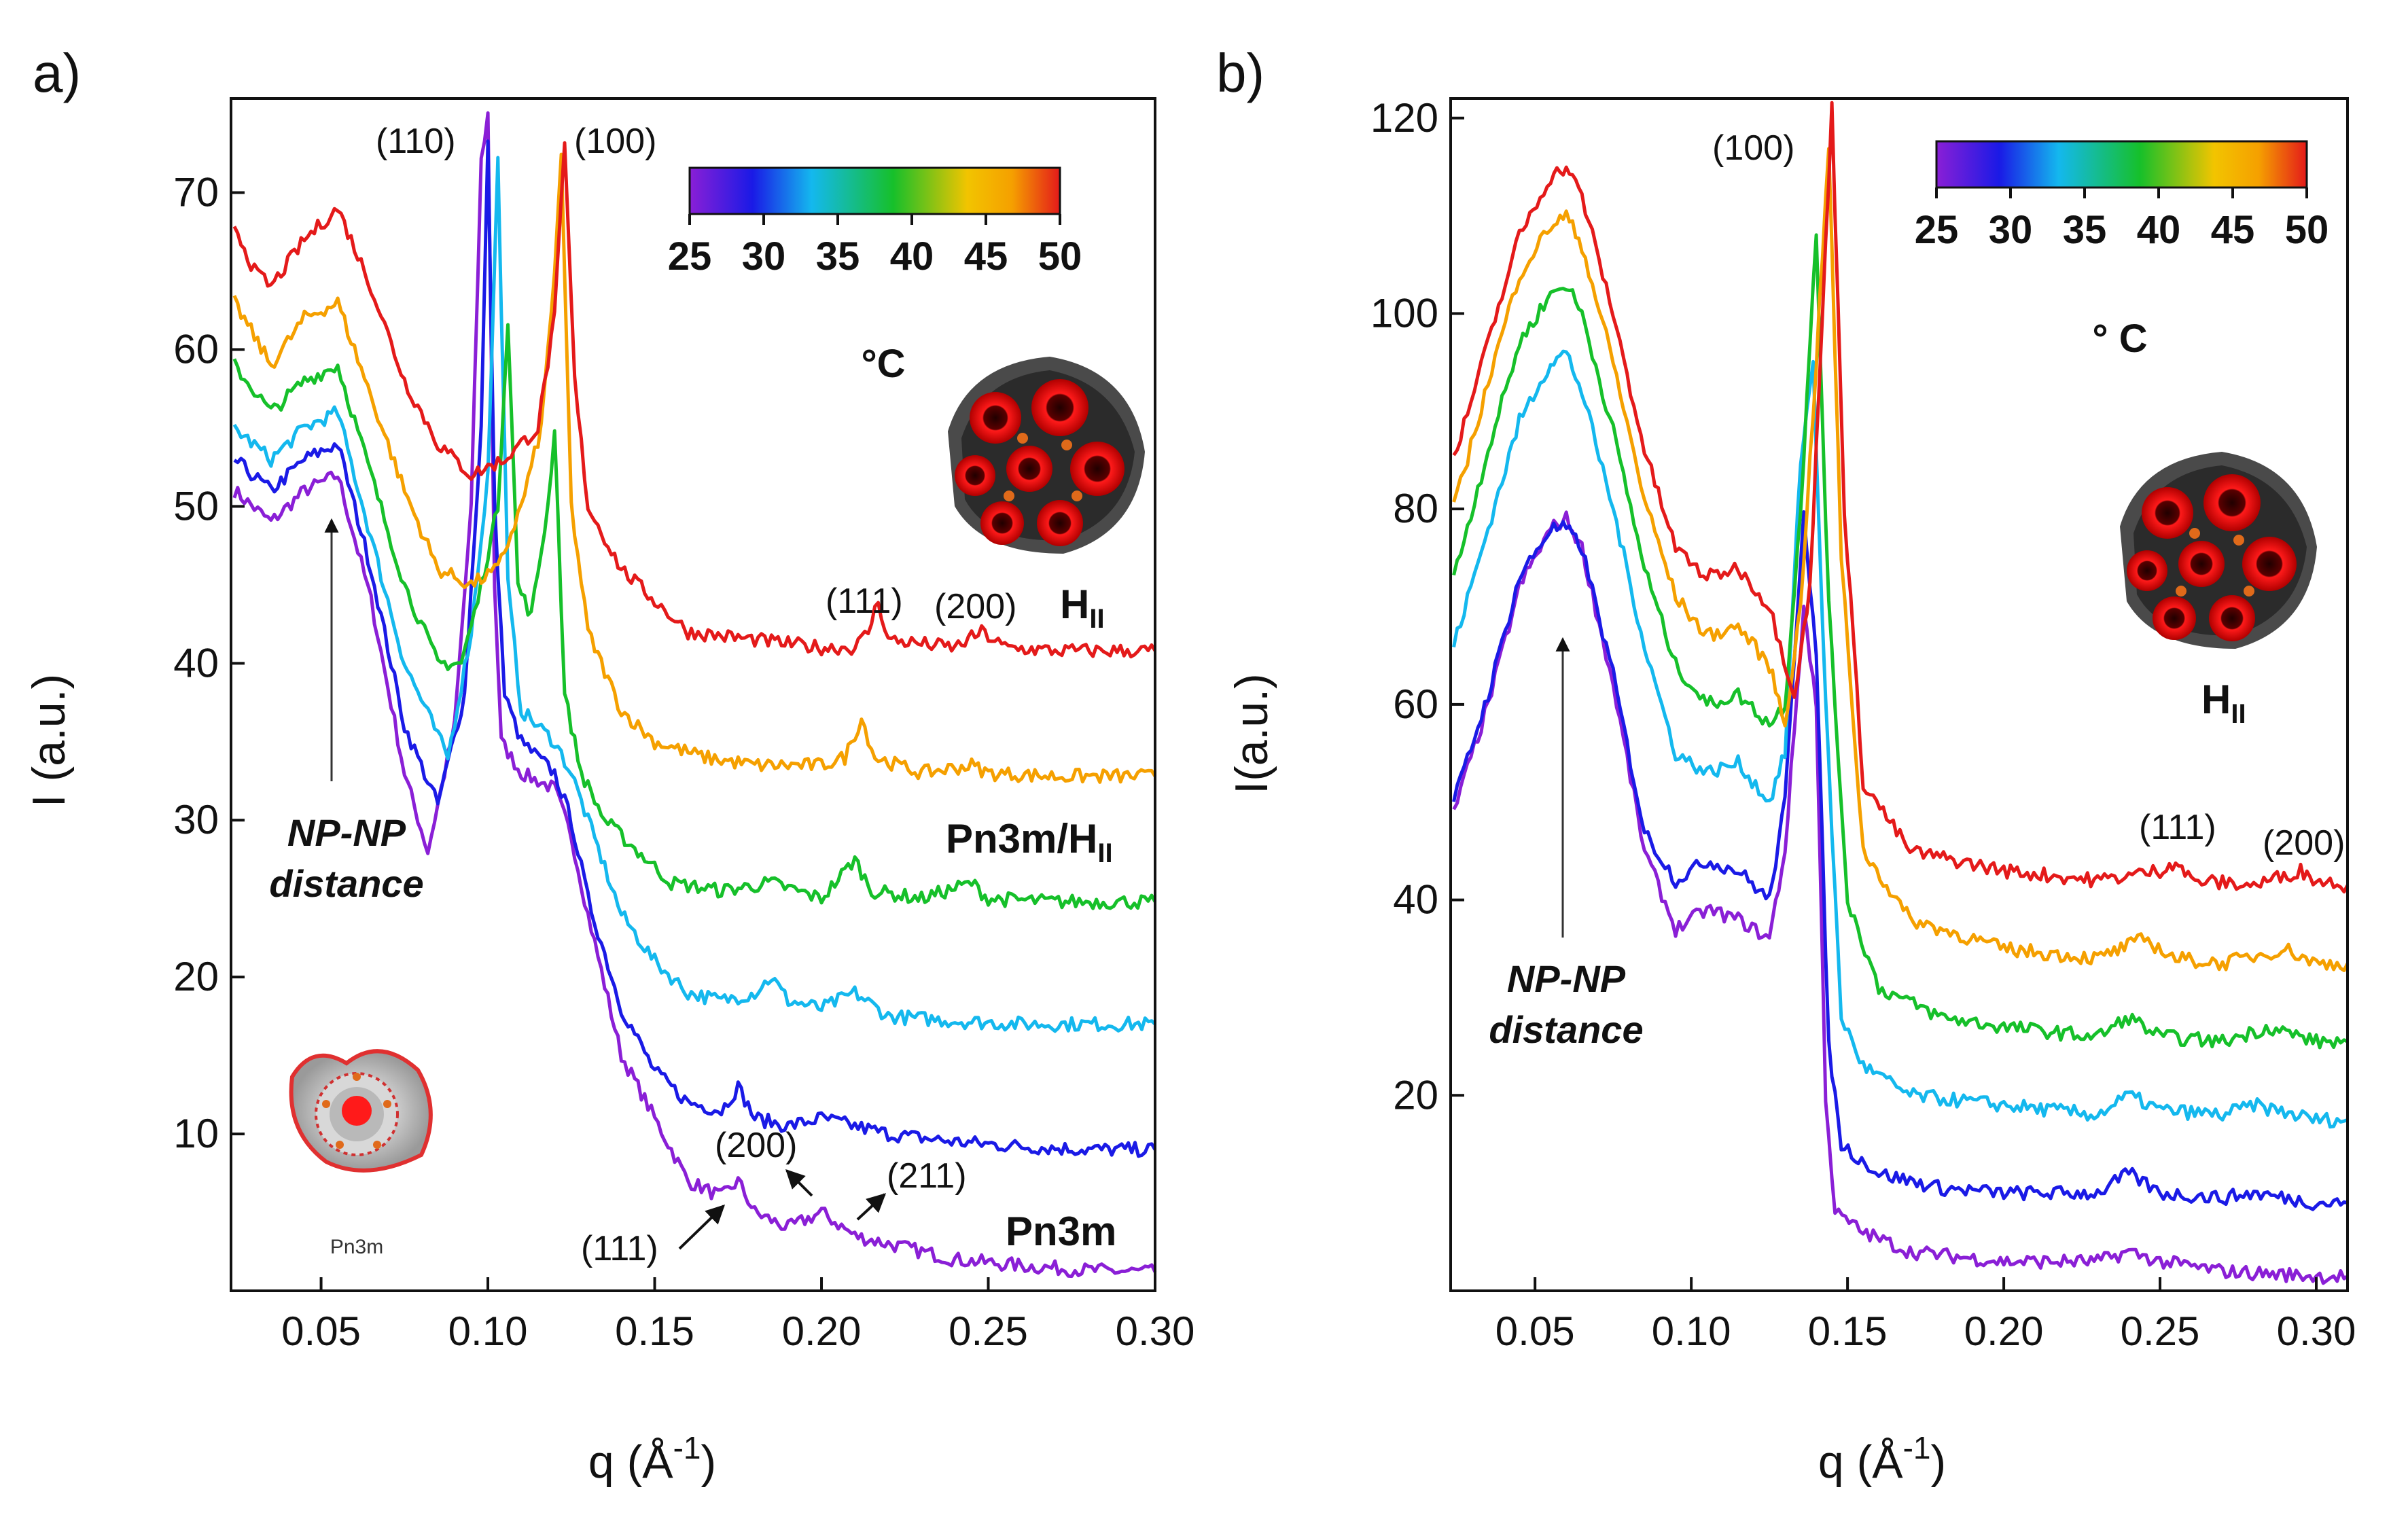 The width and height of the screenshot is (2408, 1515). What do you see at coordinates (864, 601) in the screenshot?
I see `panel-a-peak-111-hii: (111)` at bounding box center [864, 601].